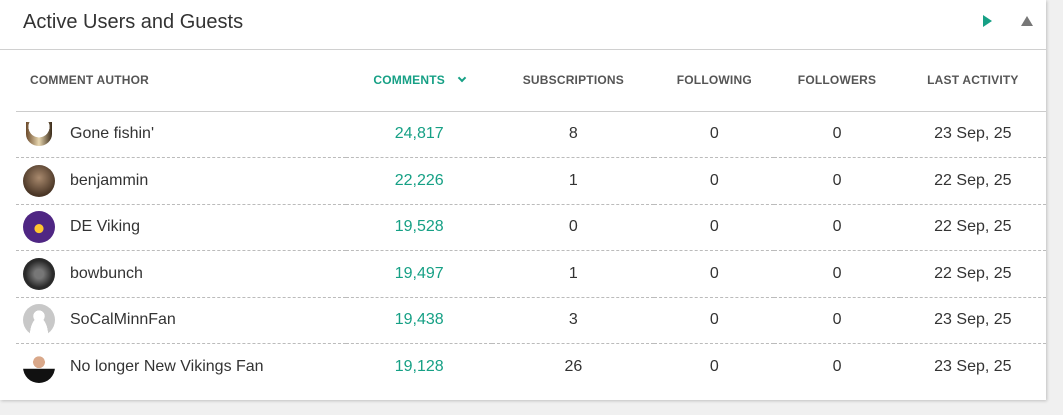 The image size is (1063, 415). What do you see at coordinates (106, 273) in the screenshot?
I see `author-name: bowbunch` at bounding box center [106, 273].